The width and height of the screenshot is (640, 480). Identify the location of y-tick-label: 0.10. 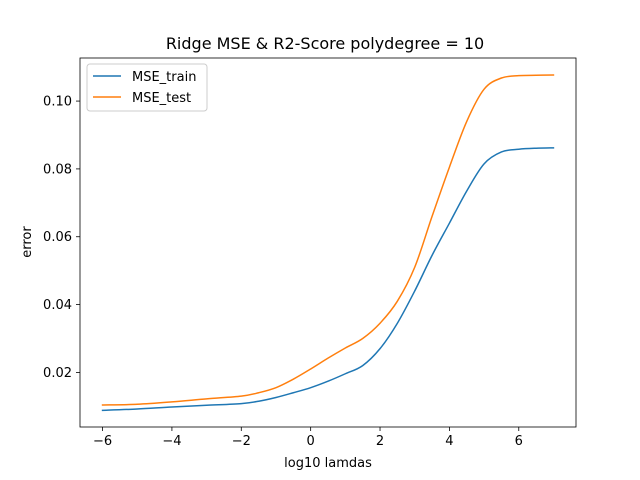
(57, 102).